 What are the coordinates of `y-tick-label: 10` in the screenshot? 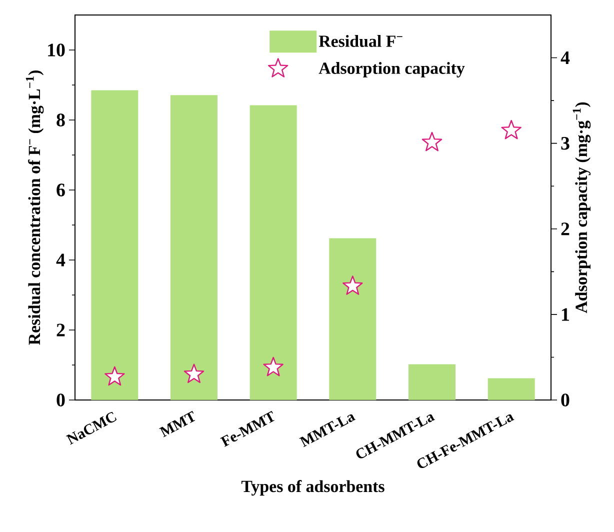 It's located at (56, 50).